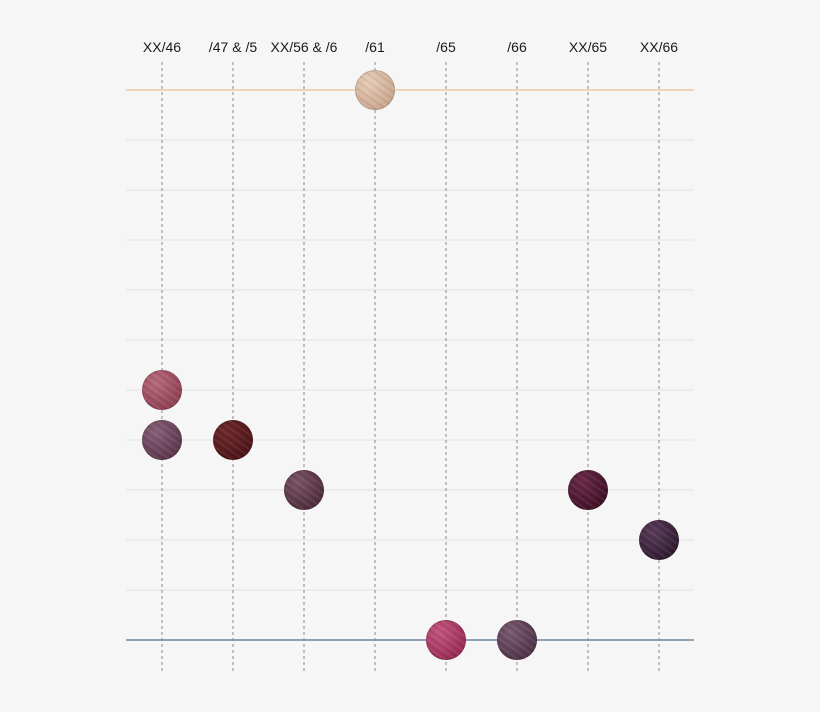  I want to click on column-label: XX/56 & /6, so click(304, 47).